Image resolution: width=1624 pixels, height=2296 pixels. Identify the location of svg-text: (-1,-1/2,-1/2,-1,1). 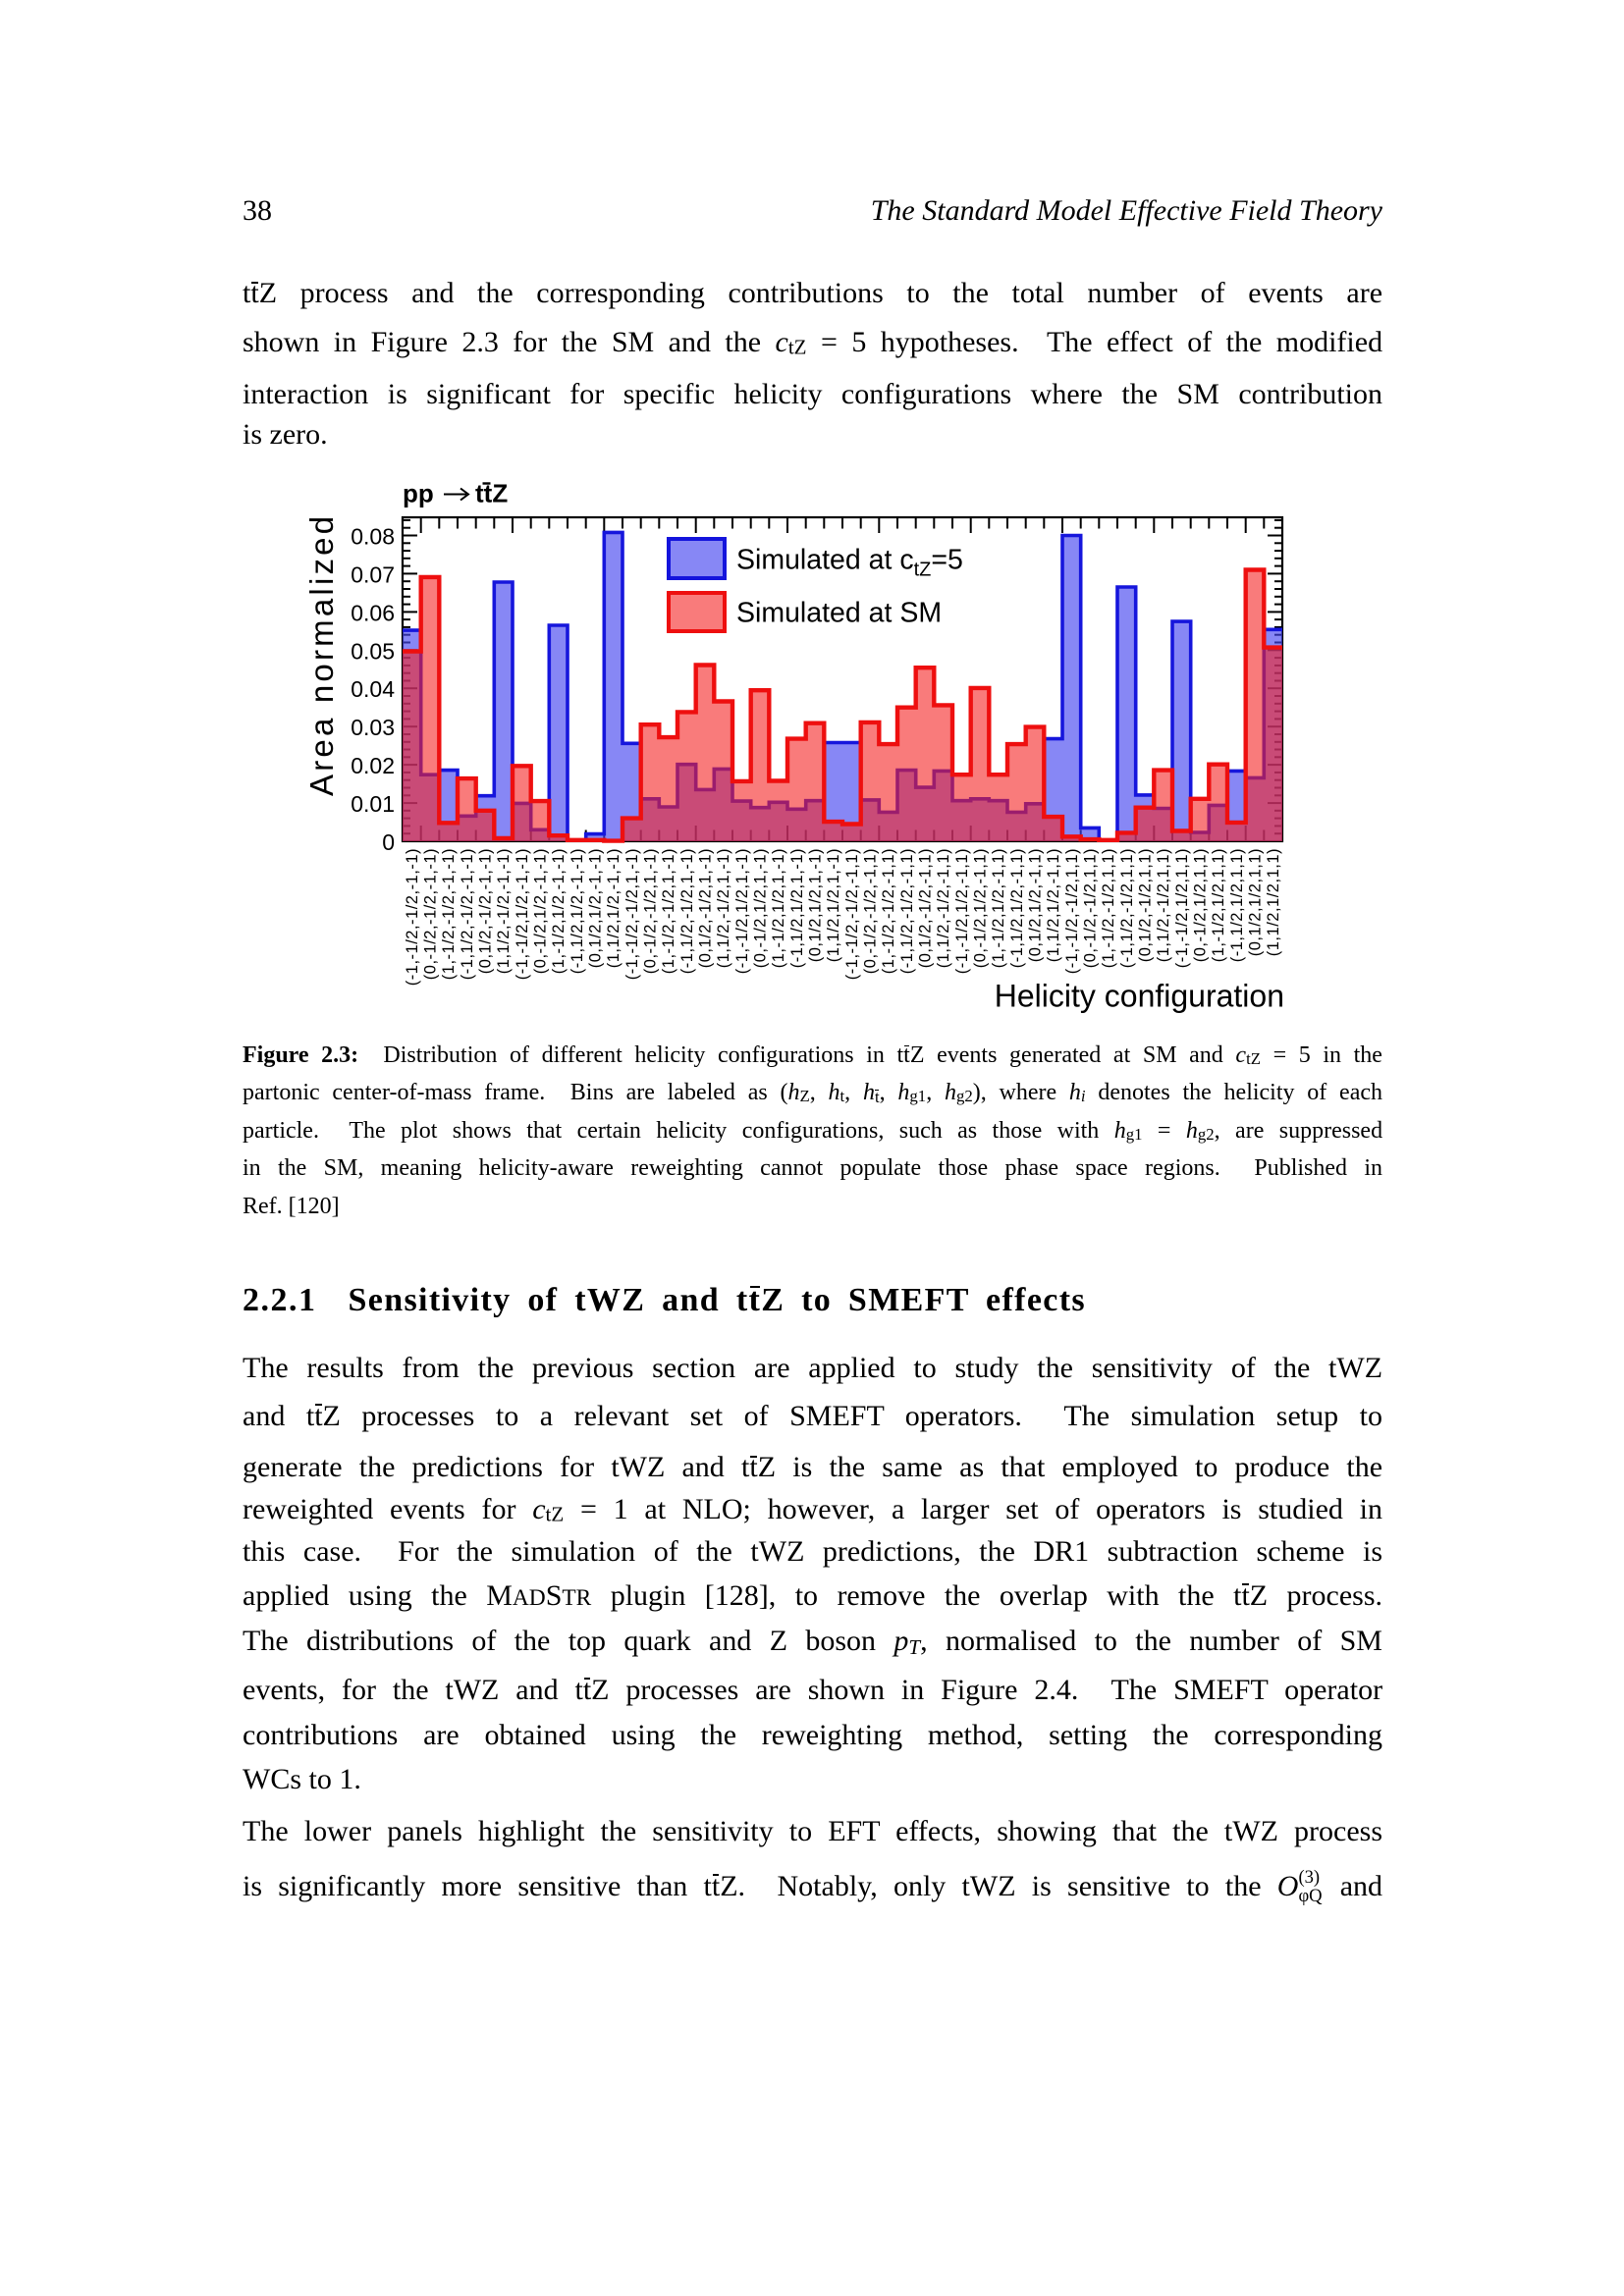
(852, 914).